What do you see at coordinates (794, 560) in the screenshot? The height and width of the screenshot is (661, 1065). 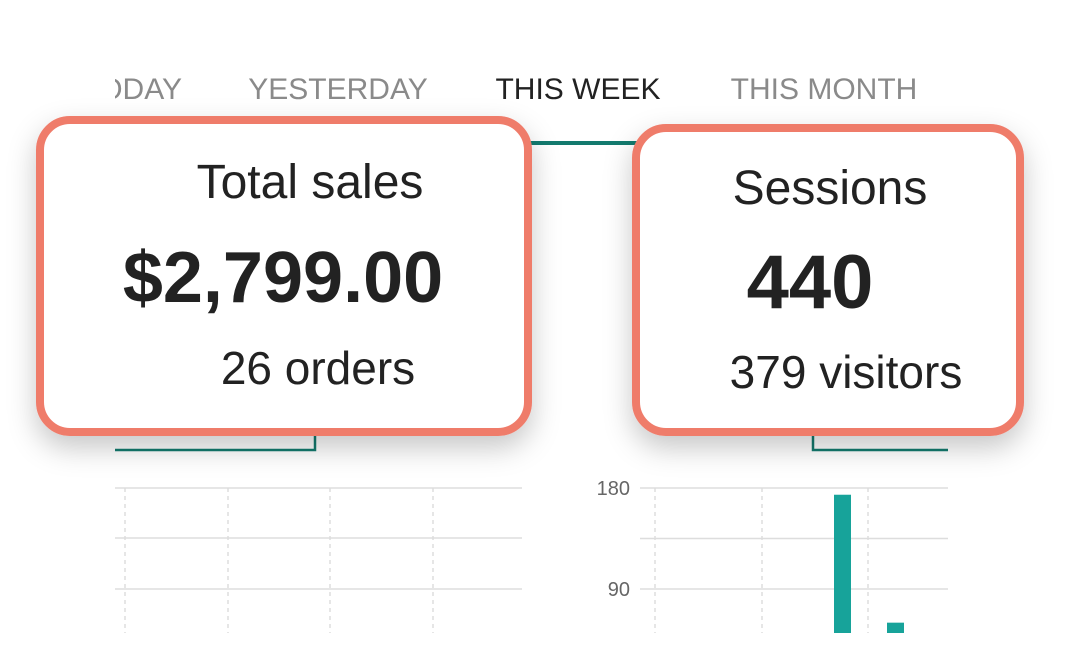 I see `sessions-chart` at bounding box center [794, 560].